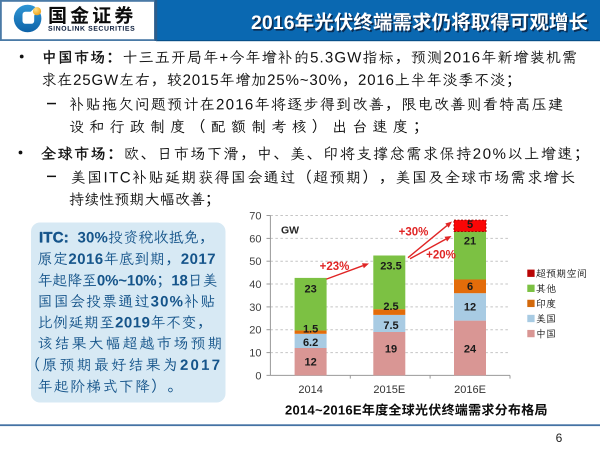 This screenshot has height=450, width=600. What do you see at coordinates (255, 331) in the screenshot?
I see `svg-text: 20` at bounding box center [255, 331].